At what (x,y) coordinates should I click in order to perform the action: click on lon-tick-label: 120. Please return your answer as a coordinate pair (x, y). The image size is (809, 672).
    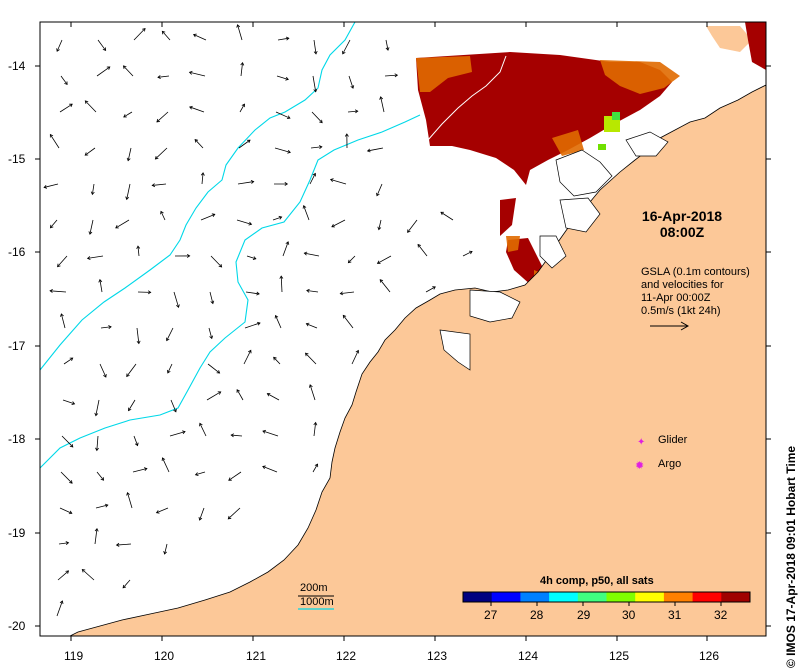
    Looking at the image, I should click on (164, 656).